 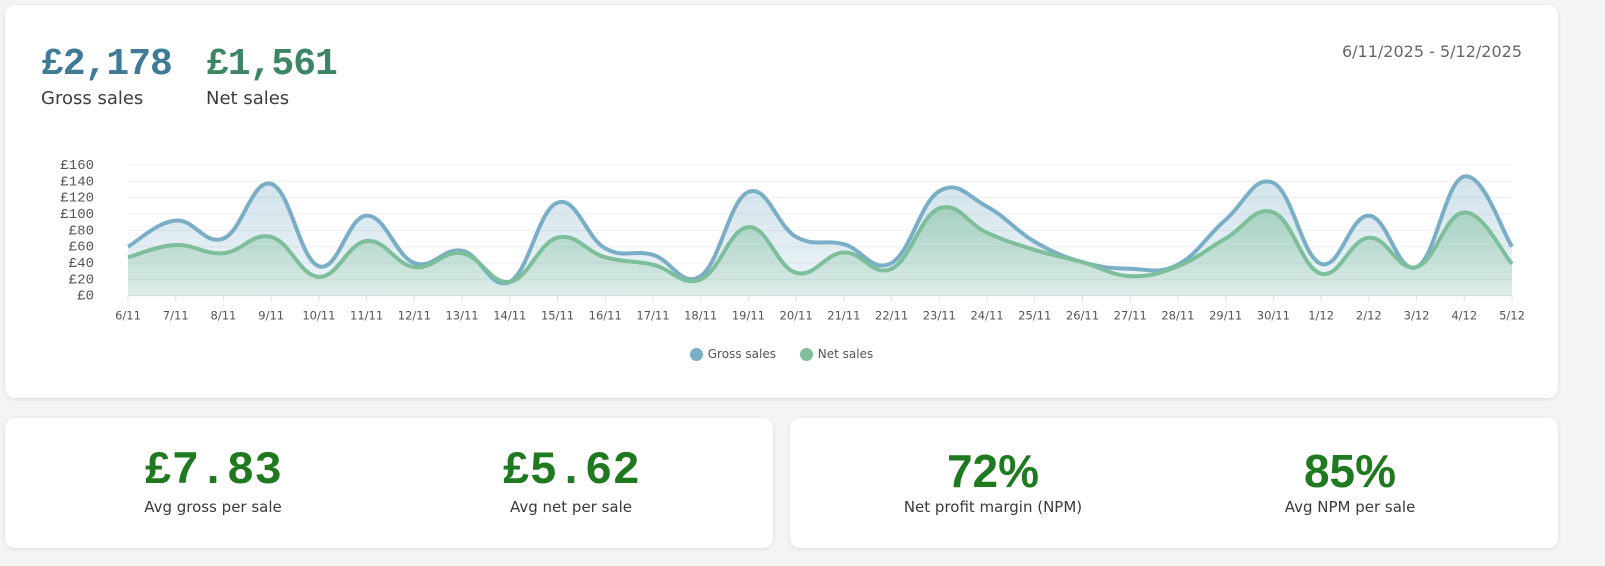 What do you see at coordinates (843, 316) in the screenshot?
I see `svg-text: 21/11` at bounding box center [843, 316].